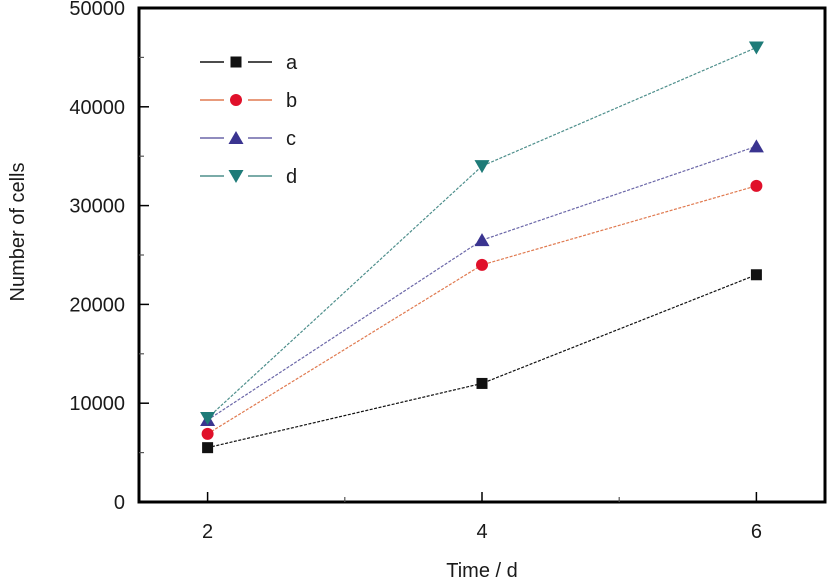 Image resolution: width=827 pixels, height=583 pixels. Describe the element at coordinates (97, 404) in the screenshot. I see `y-tick-label: 10000` at that location.